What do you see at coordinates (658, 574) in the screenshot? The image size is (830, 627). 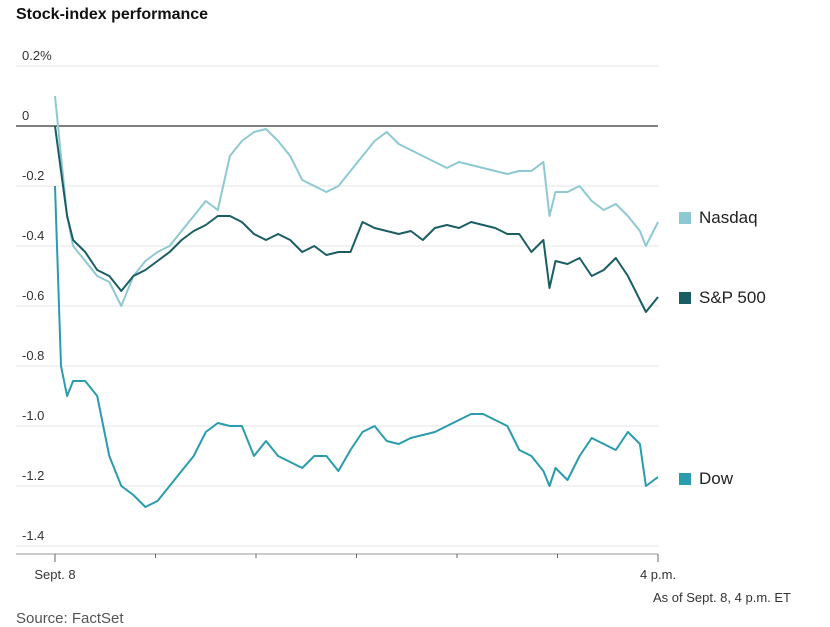 I see `x-tick-label: 4 p.m.` at bounding box center [658, 574].